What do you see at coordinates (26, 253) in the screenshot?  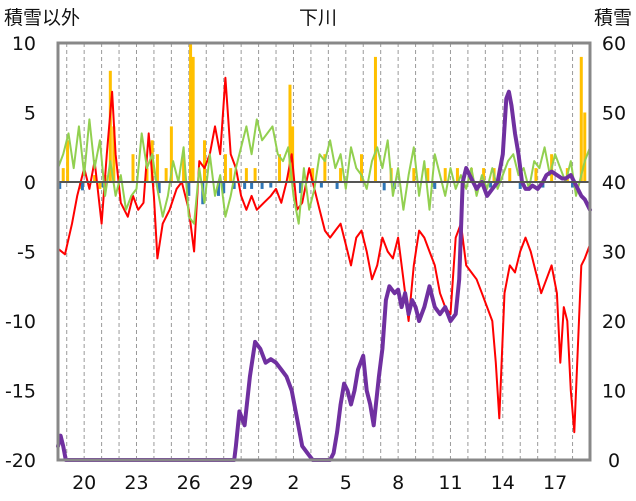 I see `left-tick-label: -5` at bounding box center [26, 253].